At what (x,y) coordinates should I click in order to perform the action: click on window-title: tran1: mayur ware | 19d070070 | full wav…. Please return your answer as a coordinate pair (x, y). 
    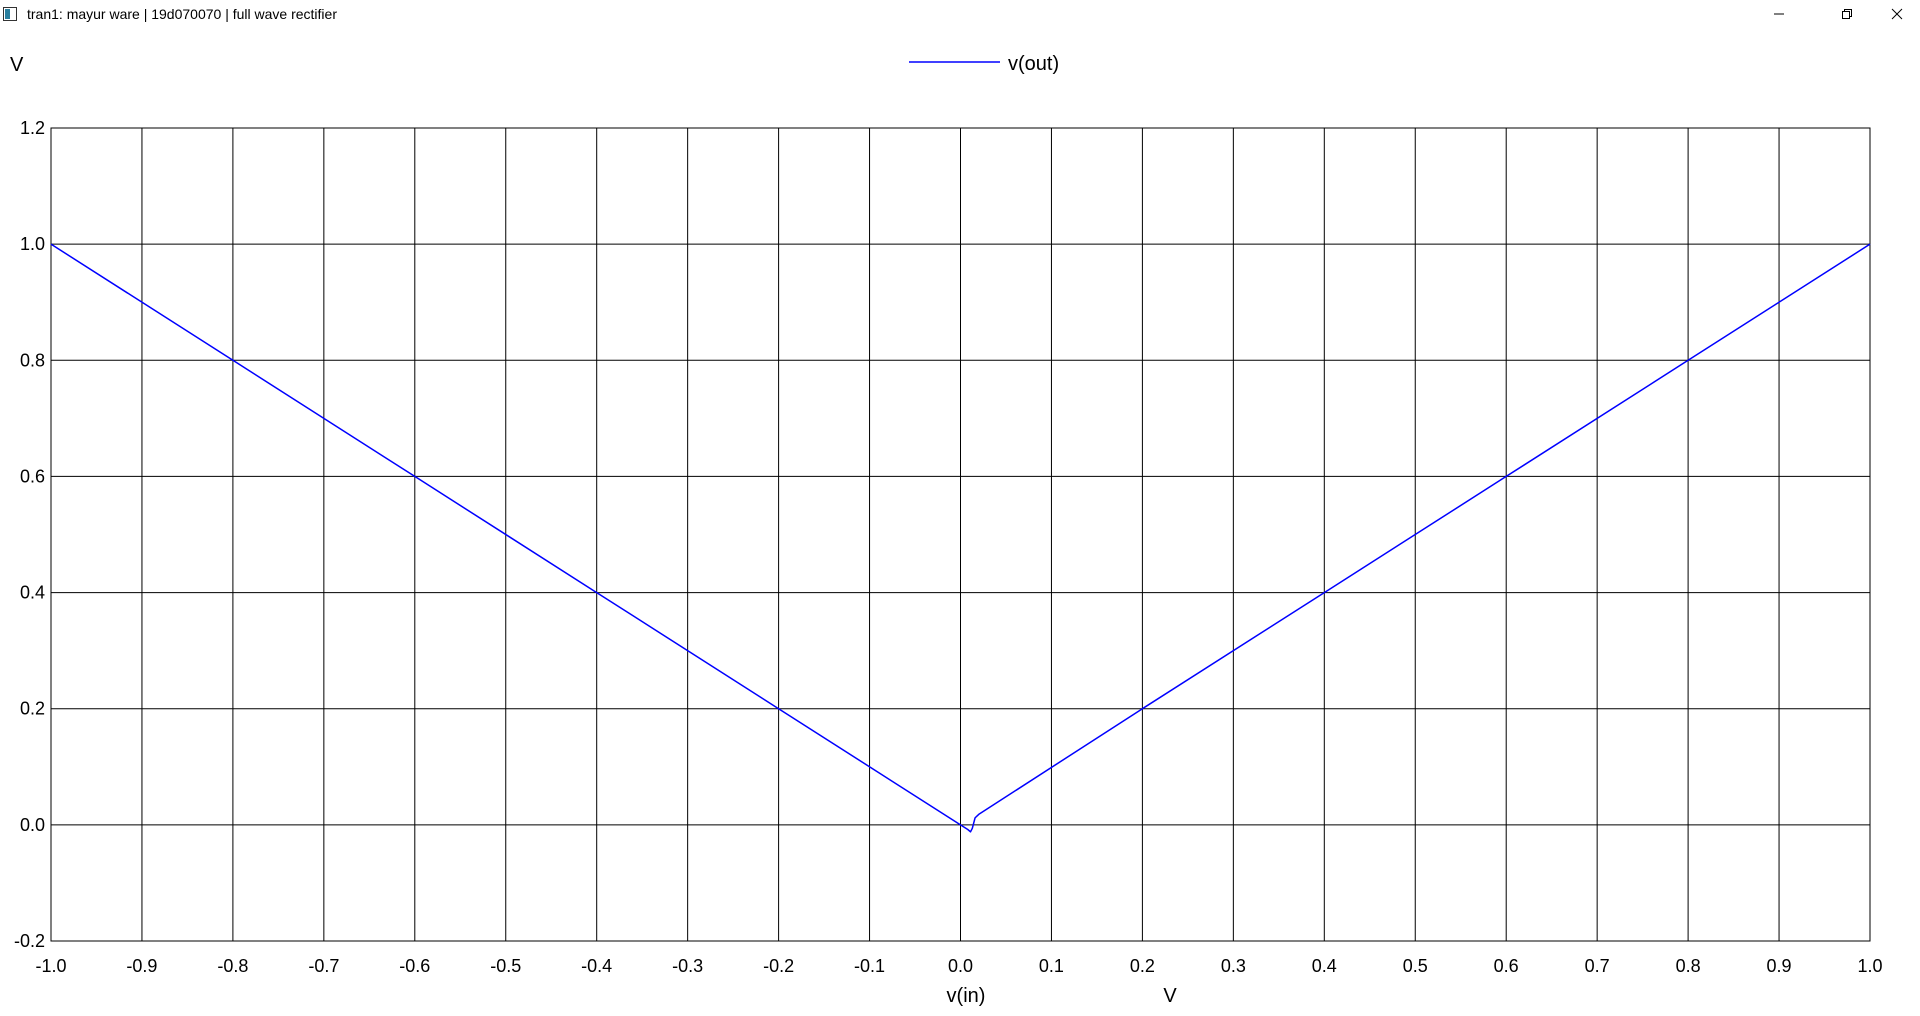
    Looking at the image, I should click on (182, 14).